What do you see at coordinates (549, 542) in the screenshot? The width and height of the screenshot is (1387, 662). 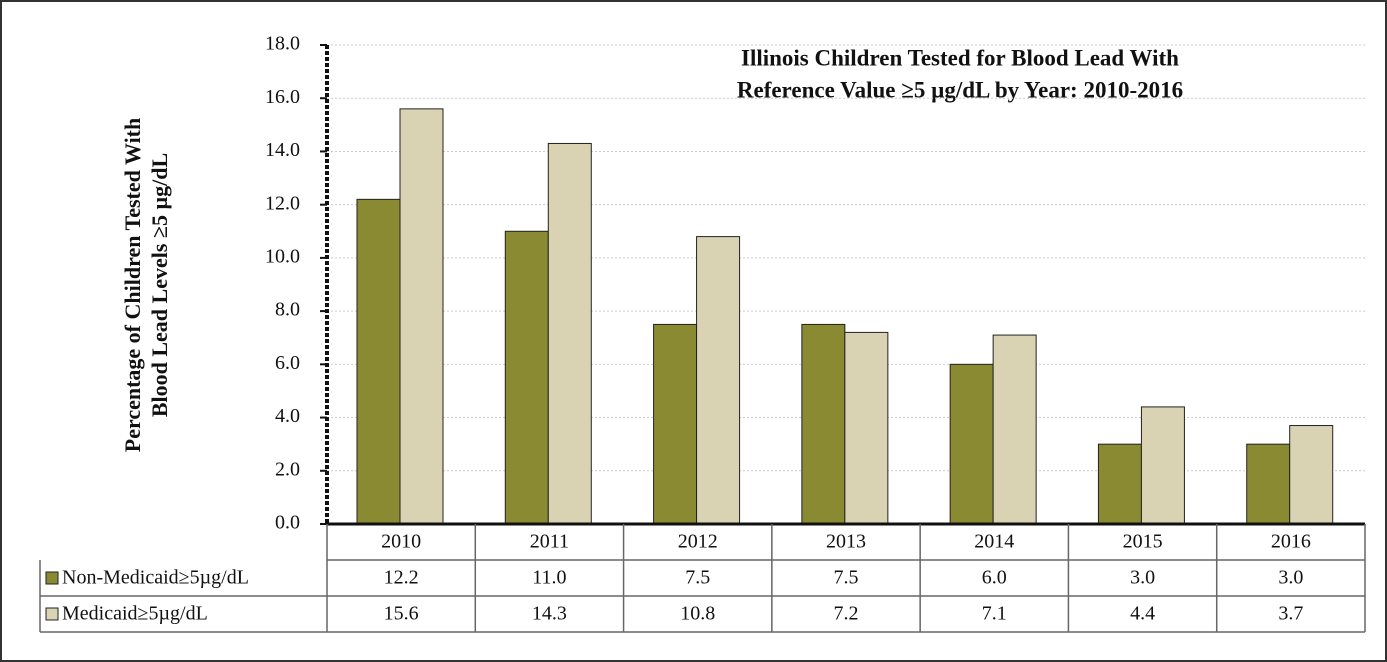 I see `x-tick-label: 2011` at bounding box center [549, 542].